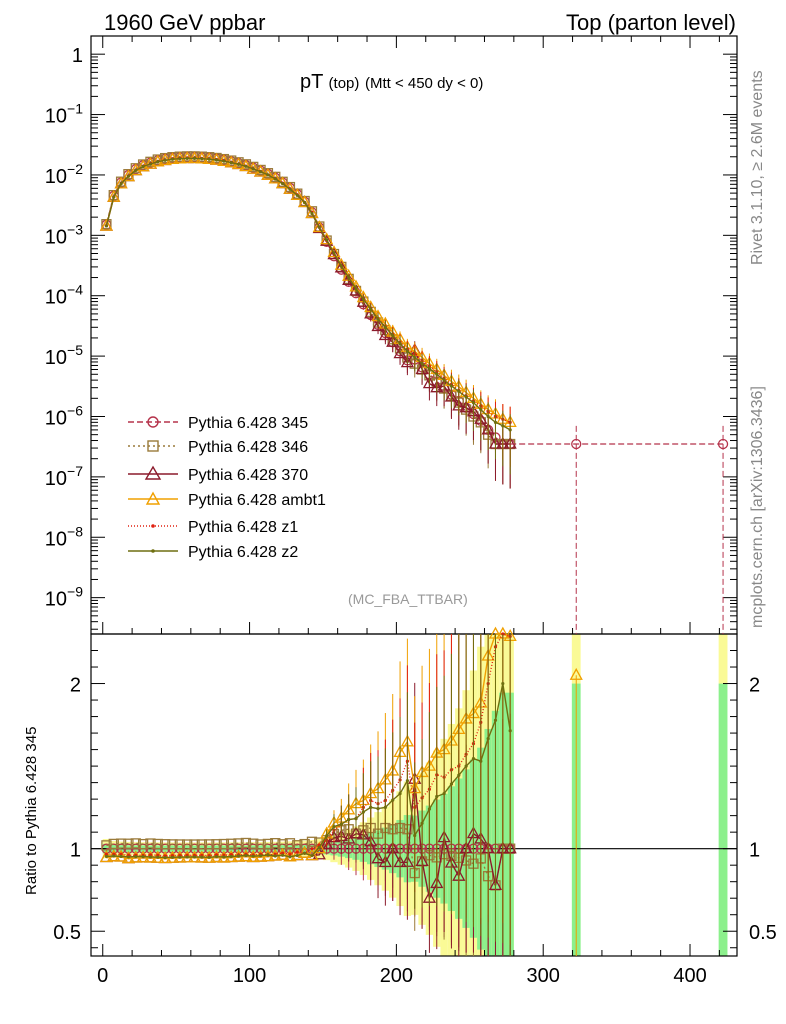 Image resolution: width=786 pixels, height=1024 pixels. I want to click on ratio-xtick-label: 100, so click(249, 976).